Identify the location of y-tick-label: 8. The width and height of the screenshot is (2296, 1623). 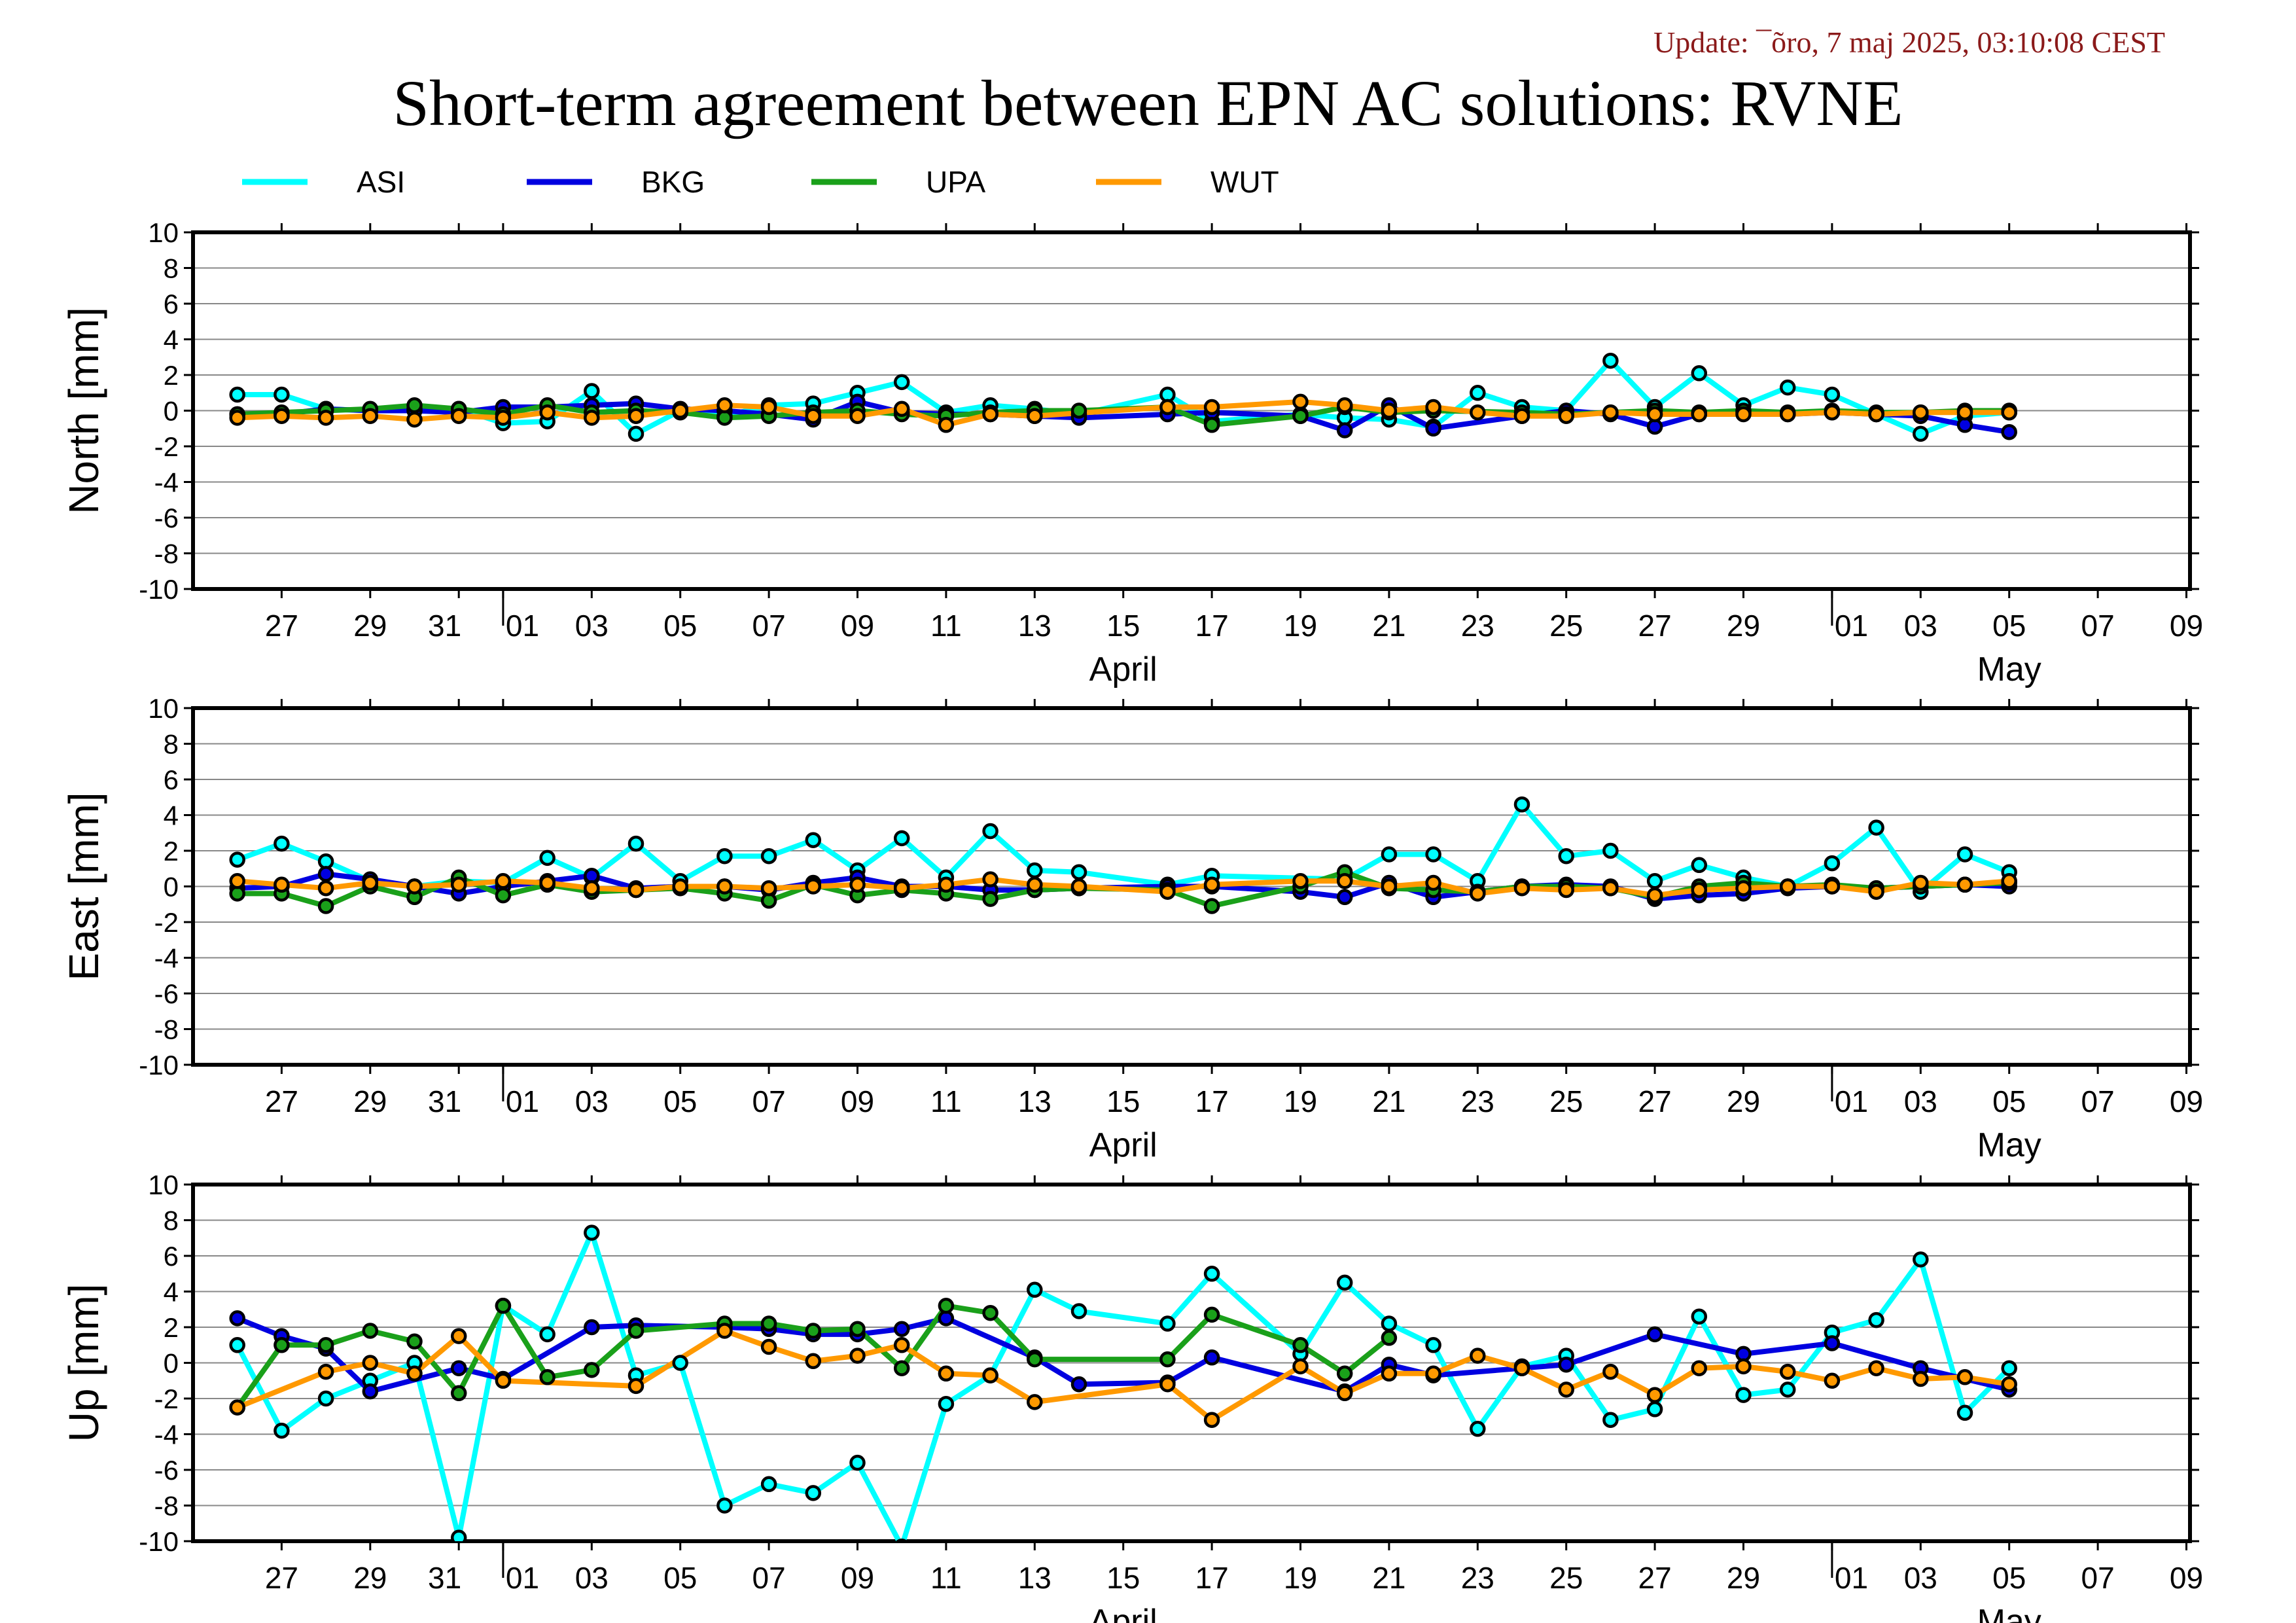
(171, 269).